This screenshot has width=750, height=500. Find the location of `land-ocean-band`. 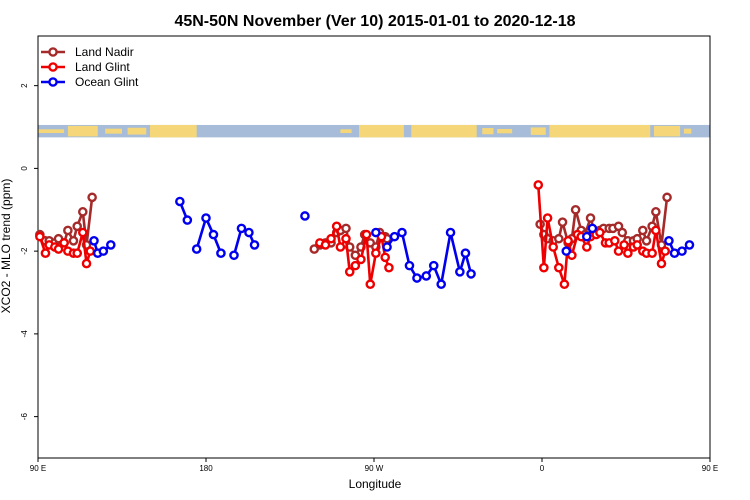

land-ocean-band is located at coordinates (374, 131).